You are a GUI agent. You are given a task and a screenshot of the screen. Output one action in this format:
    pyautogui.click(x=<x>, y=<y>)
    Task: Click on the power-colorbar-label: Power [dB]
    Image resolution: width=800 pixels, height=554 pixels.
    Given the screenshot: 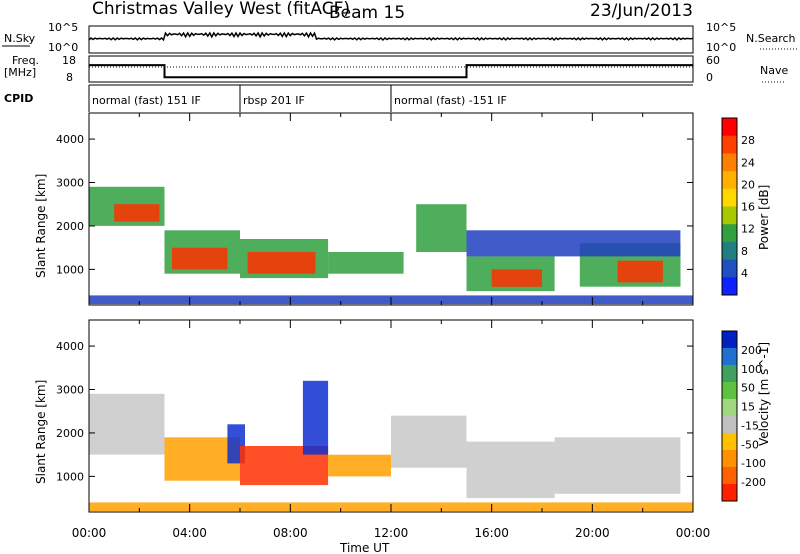 What is the action you would take?
    pyautogui.click(x=764, y=217)
    